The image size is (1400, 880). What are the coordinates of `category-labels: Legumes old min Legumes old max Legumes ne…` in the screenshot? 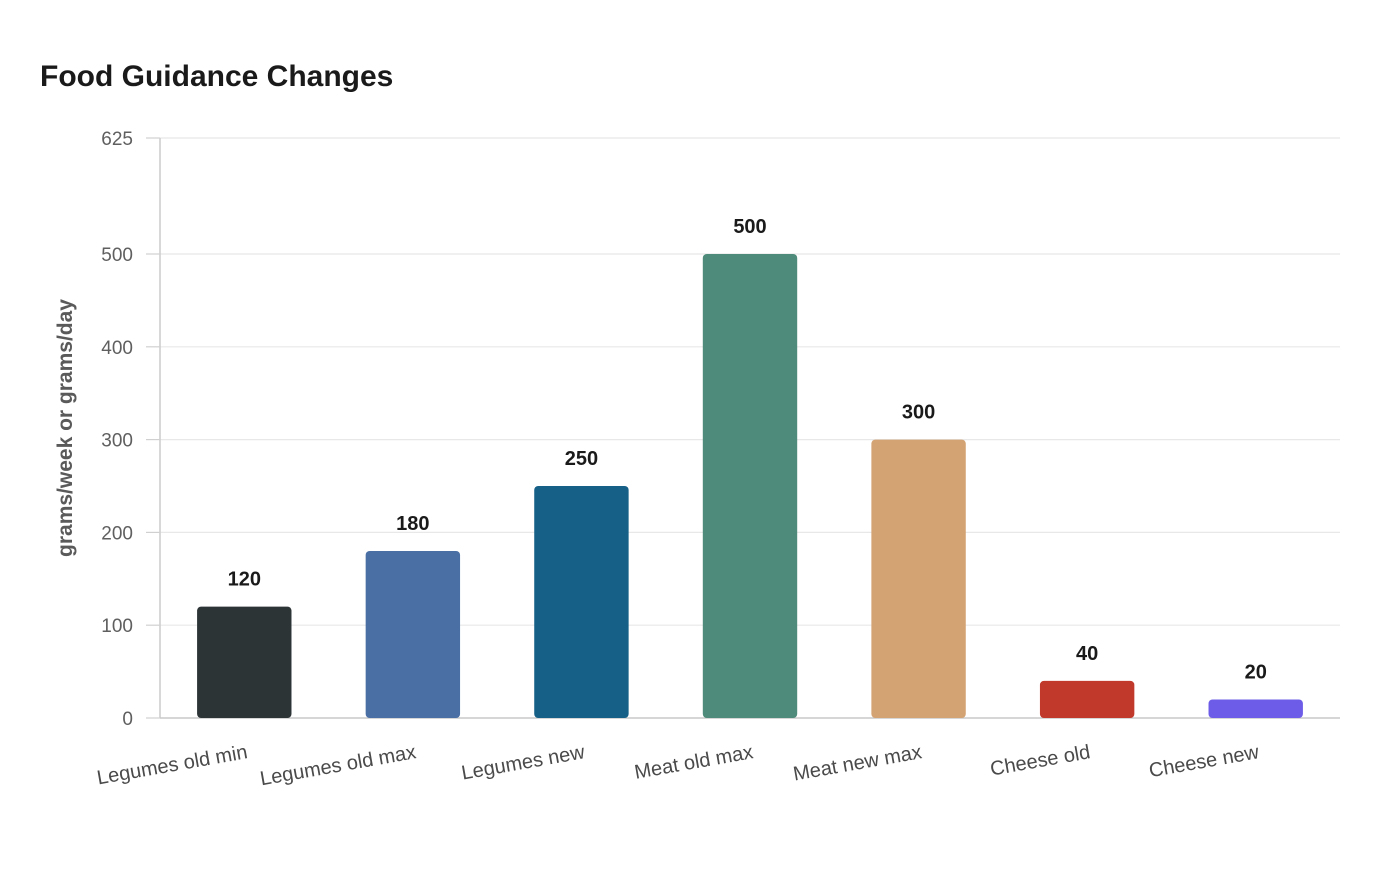 It's located at (678, 765).